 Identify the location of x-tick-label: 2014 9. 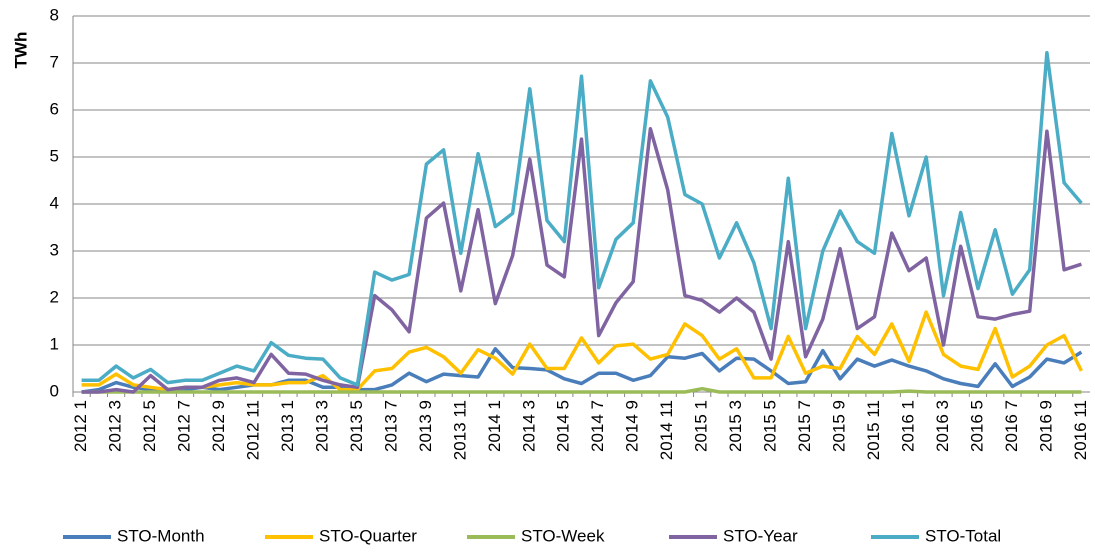
(632, 426).